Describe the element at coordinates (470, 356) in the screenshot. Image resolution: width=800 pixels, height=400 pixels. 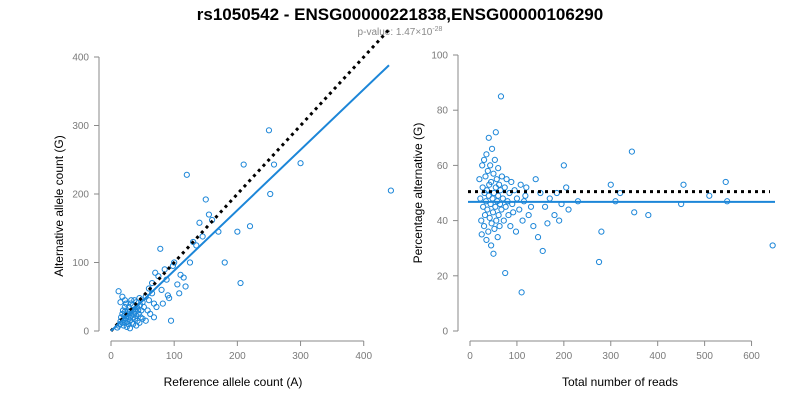
I see `right-x-tick-label: 0` at that location.